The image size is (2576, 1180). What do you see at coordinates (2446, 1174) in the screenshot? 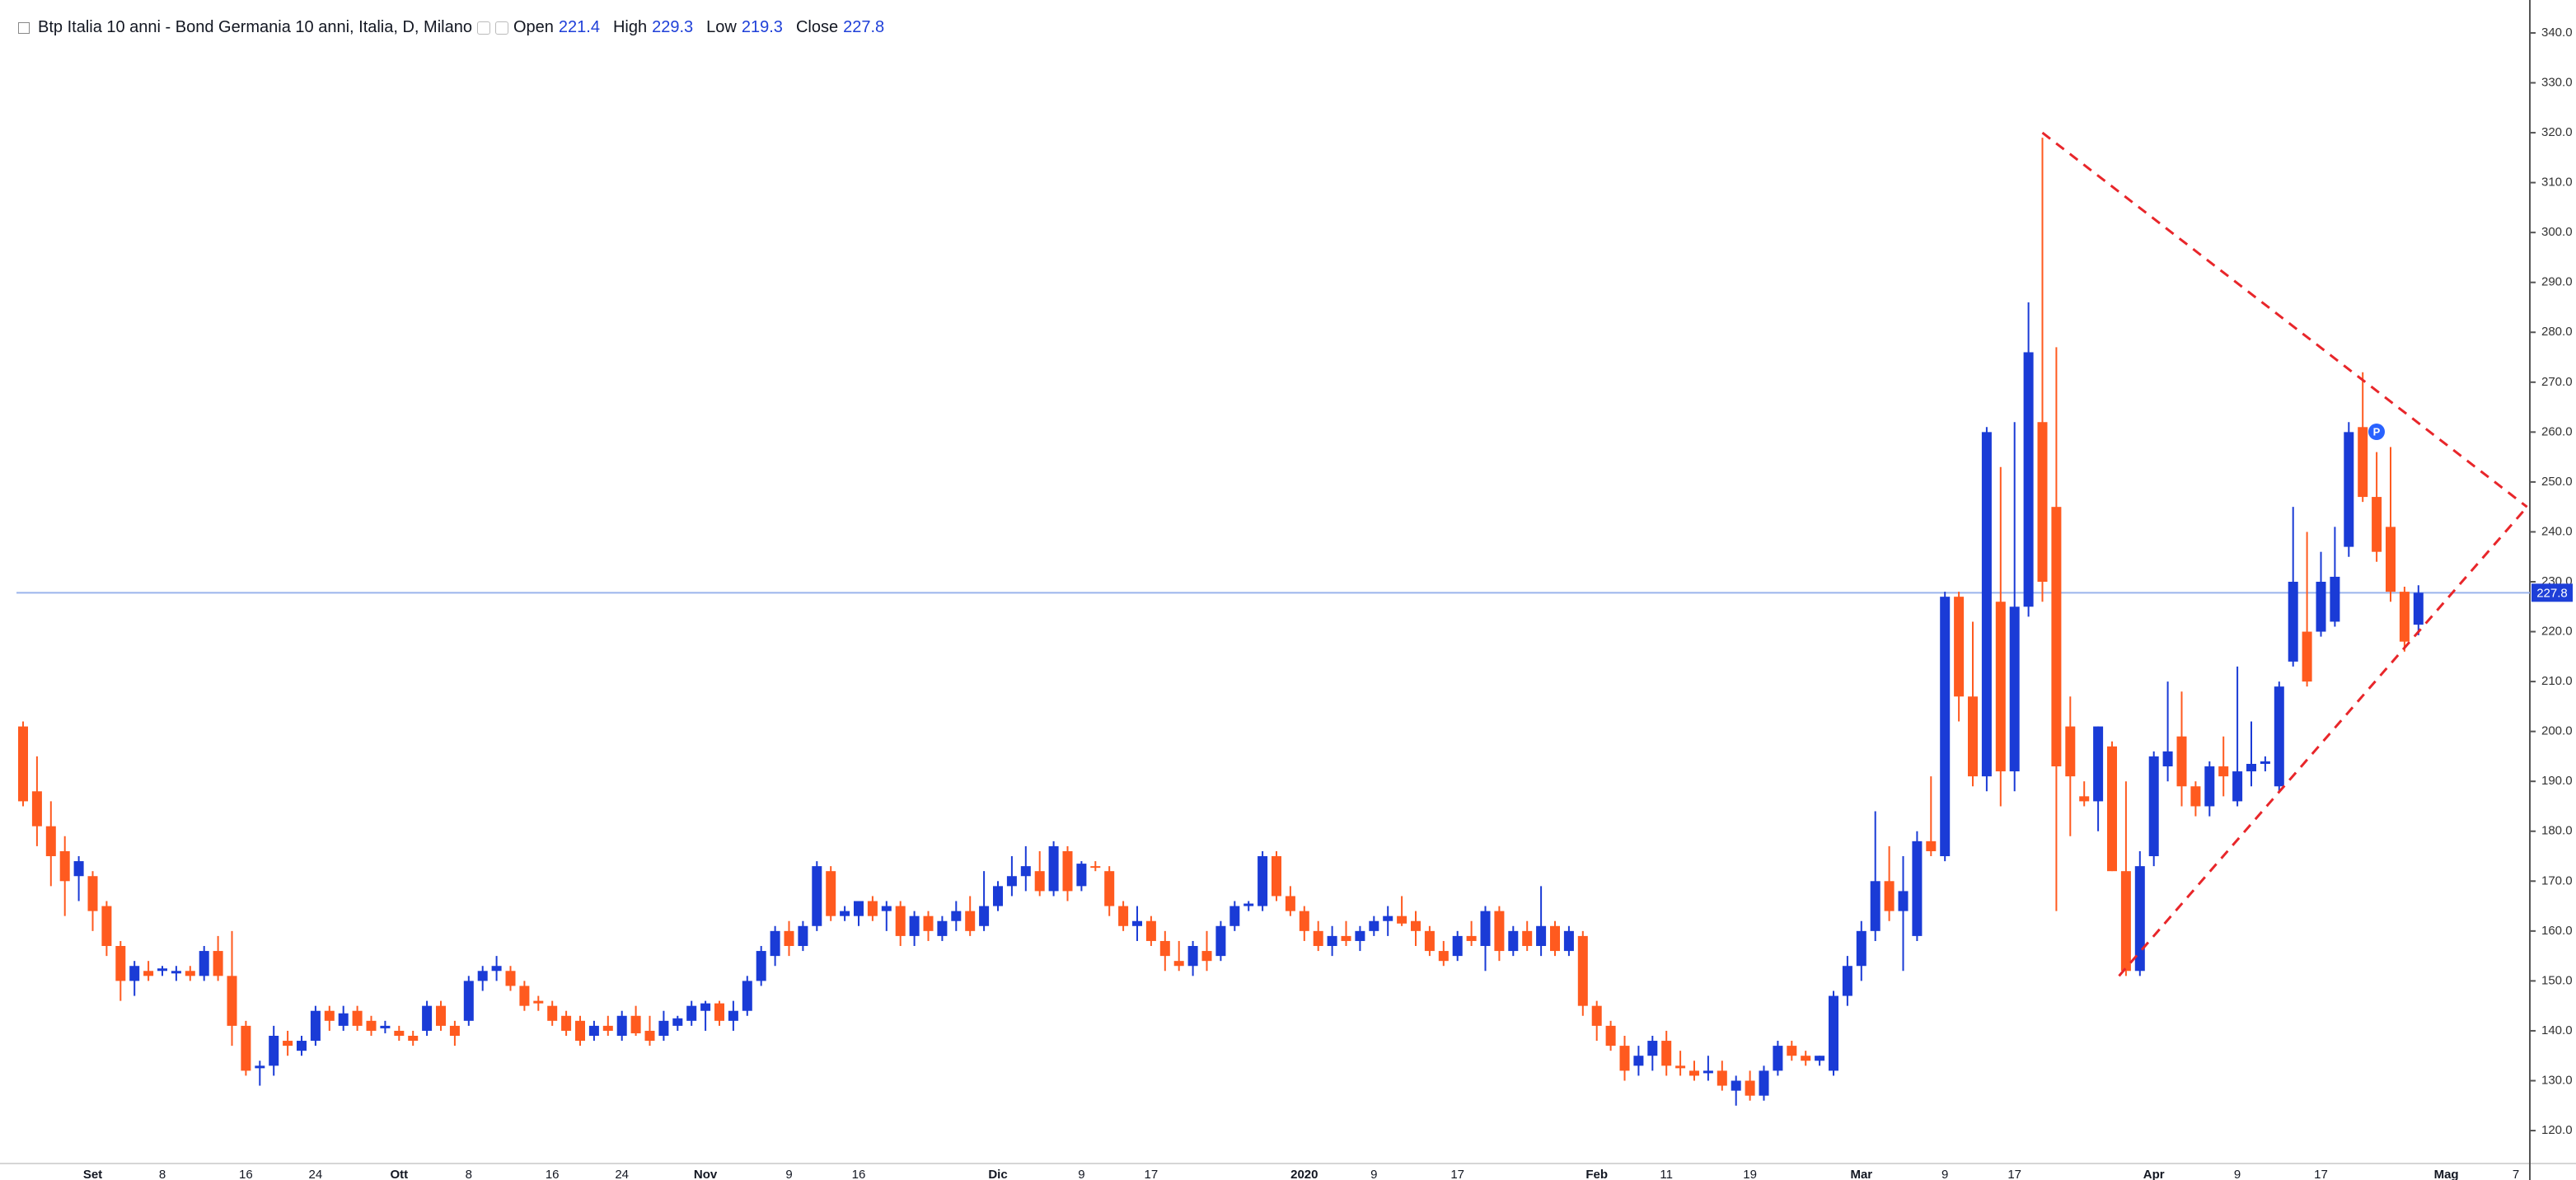
I see `x-tick-label: Mag` at bounding box center [2446, 1174].